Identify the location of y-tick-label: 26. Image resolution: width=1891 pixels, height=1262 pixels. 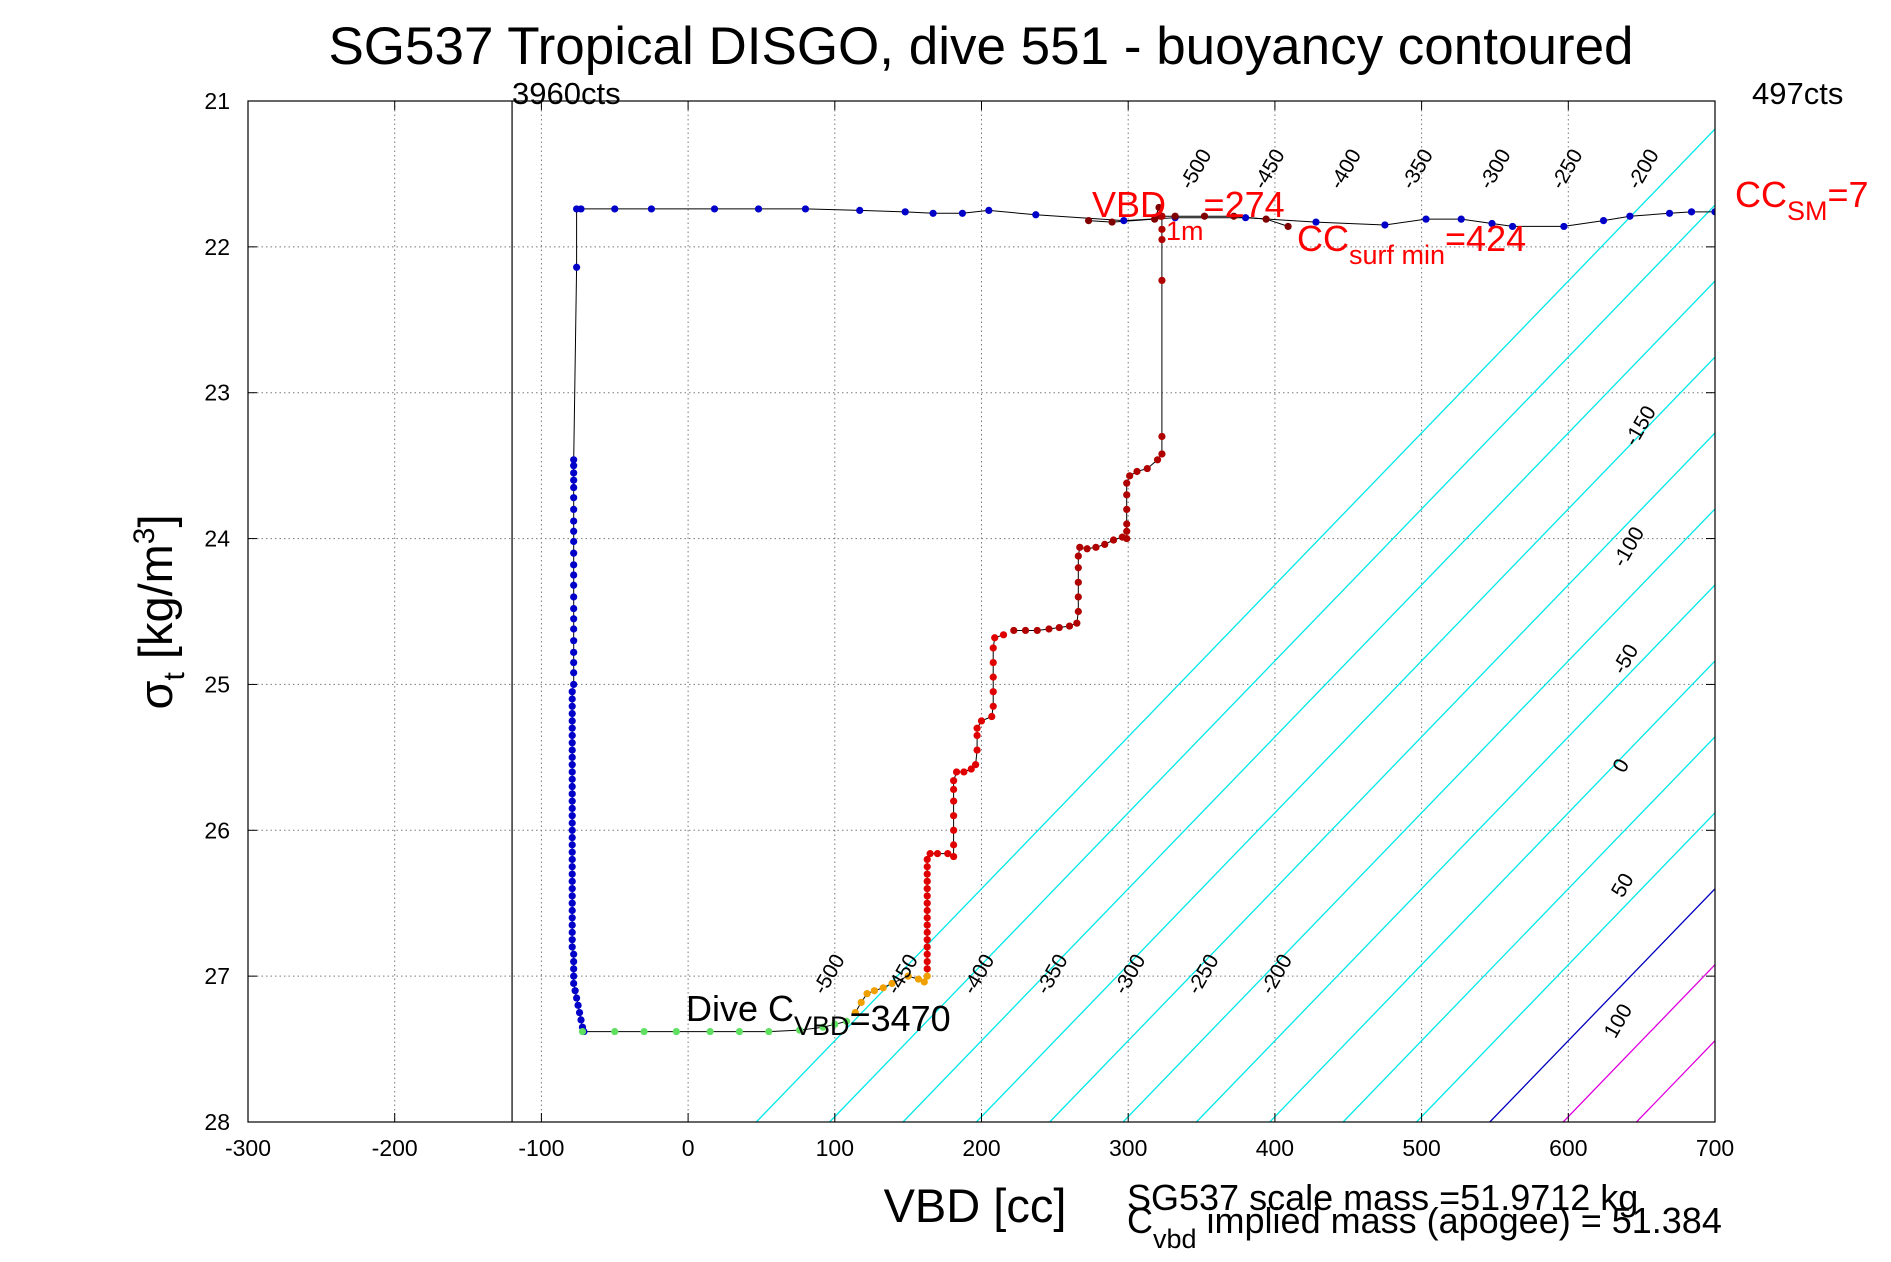
(217, 830).